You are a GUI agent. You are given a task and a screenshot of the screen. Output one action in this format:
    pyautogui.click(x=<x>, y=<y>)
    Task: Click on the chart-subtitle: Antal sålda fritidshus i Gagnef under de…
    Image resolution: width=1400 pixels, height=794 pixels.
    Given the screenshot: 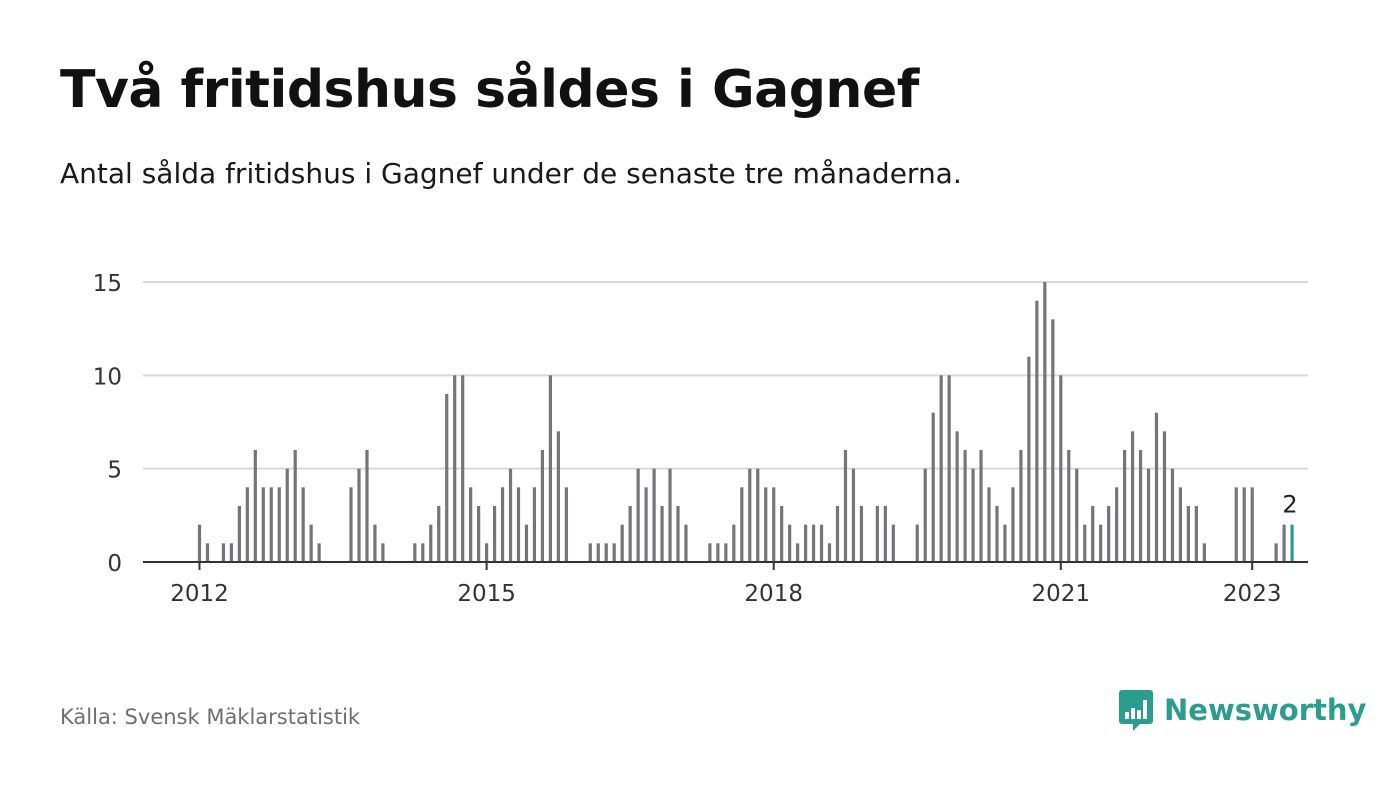 What is the action you would take?
    pyautogui.click(x=511, y=173)
    